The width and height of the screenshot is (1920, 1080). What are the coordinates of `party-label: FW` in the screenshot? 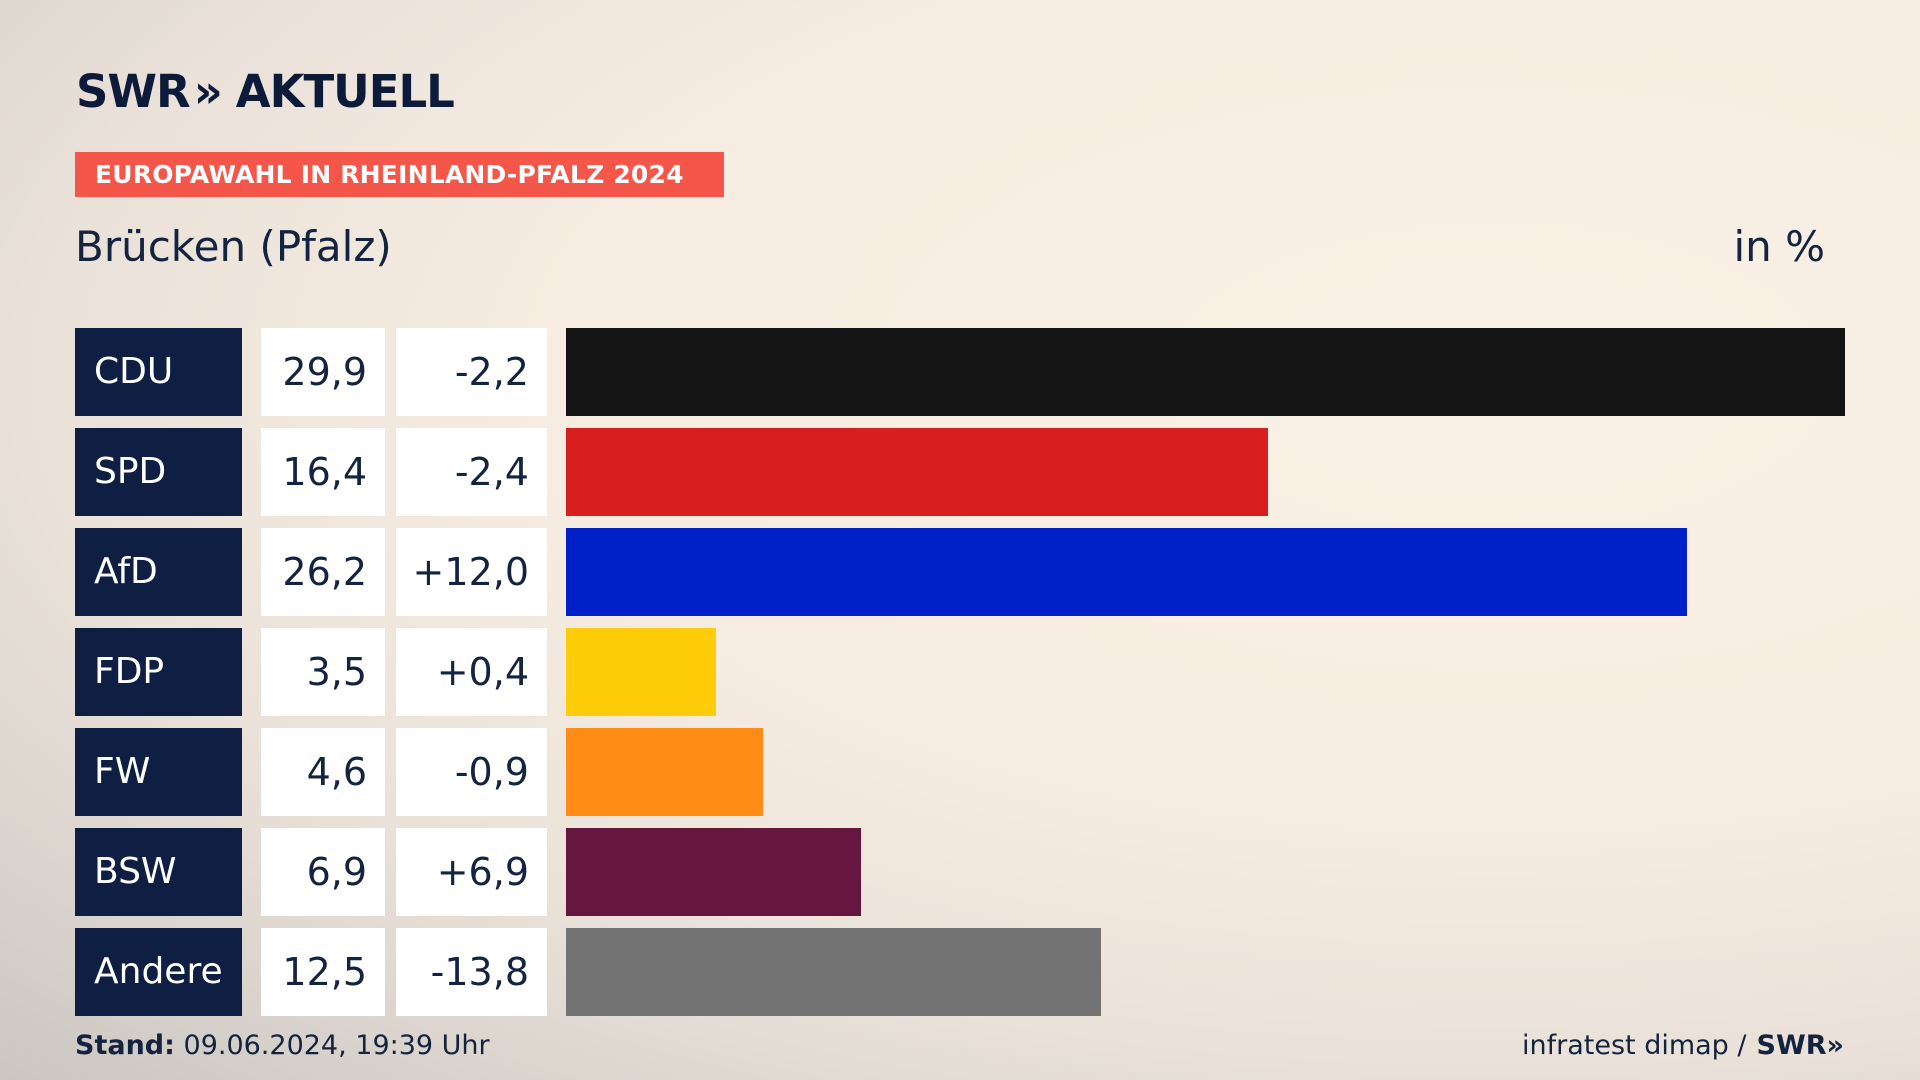 It's located at (158, 772).